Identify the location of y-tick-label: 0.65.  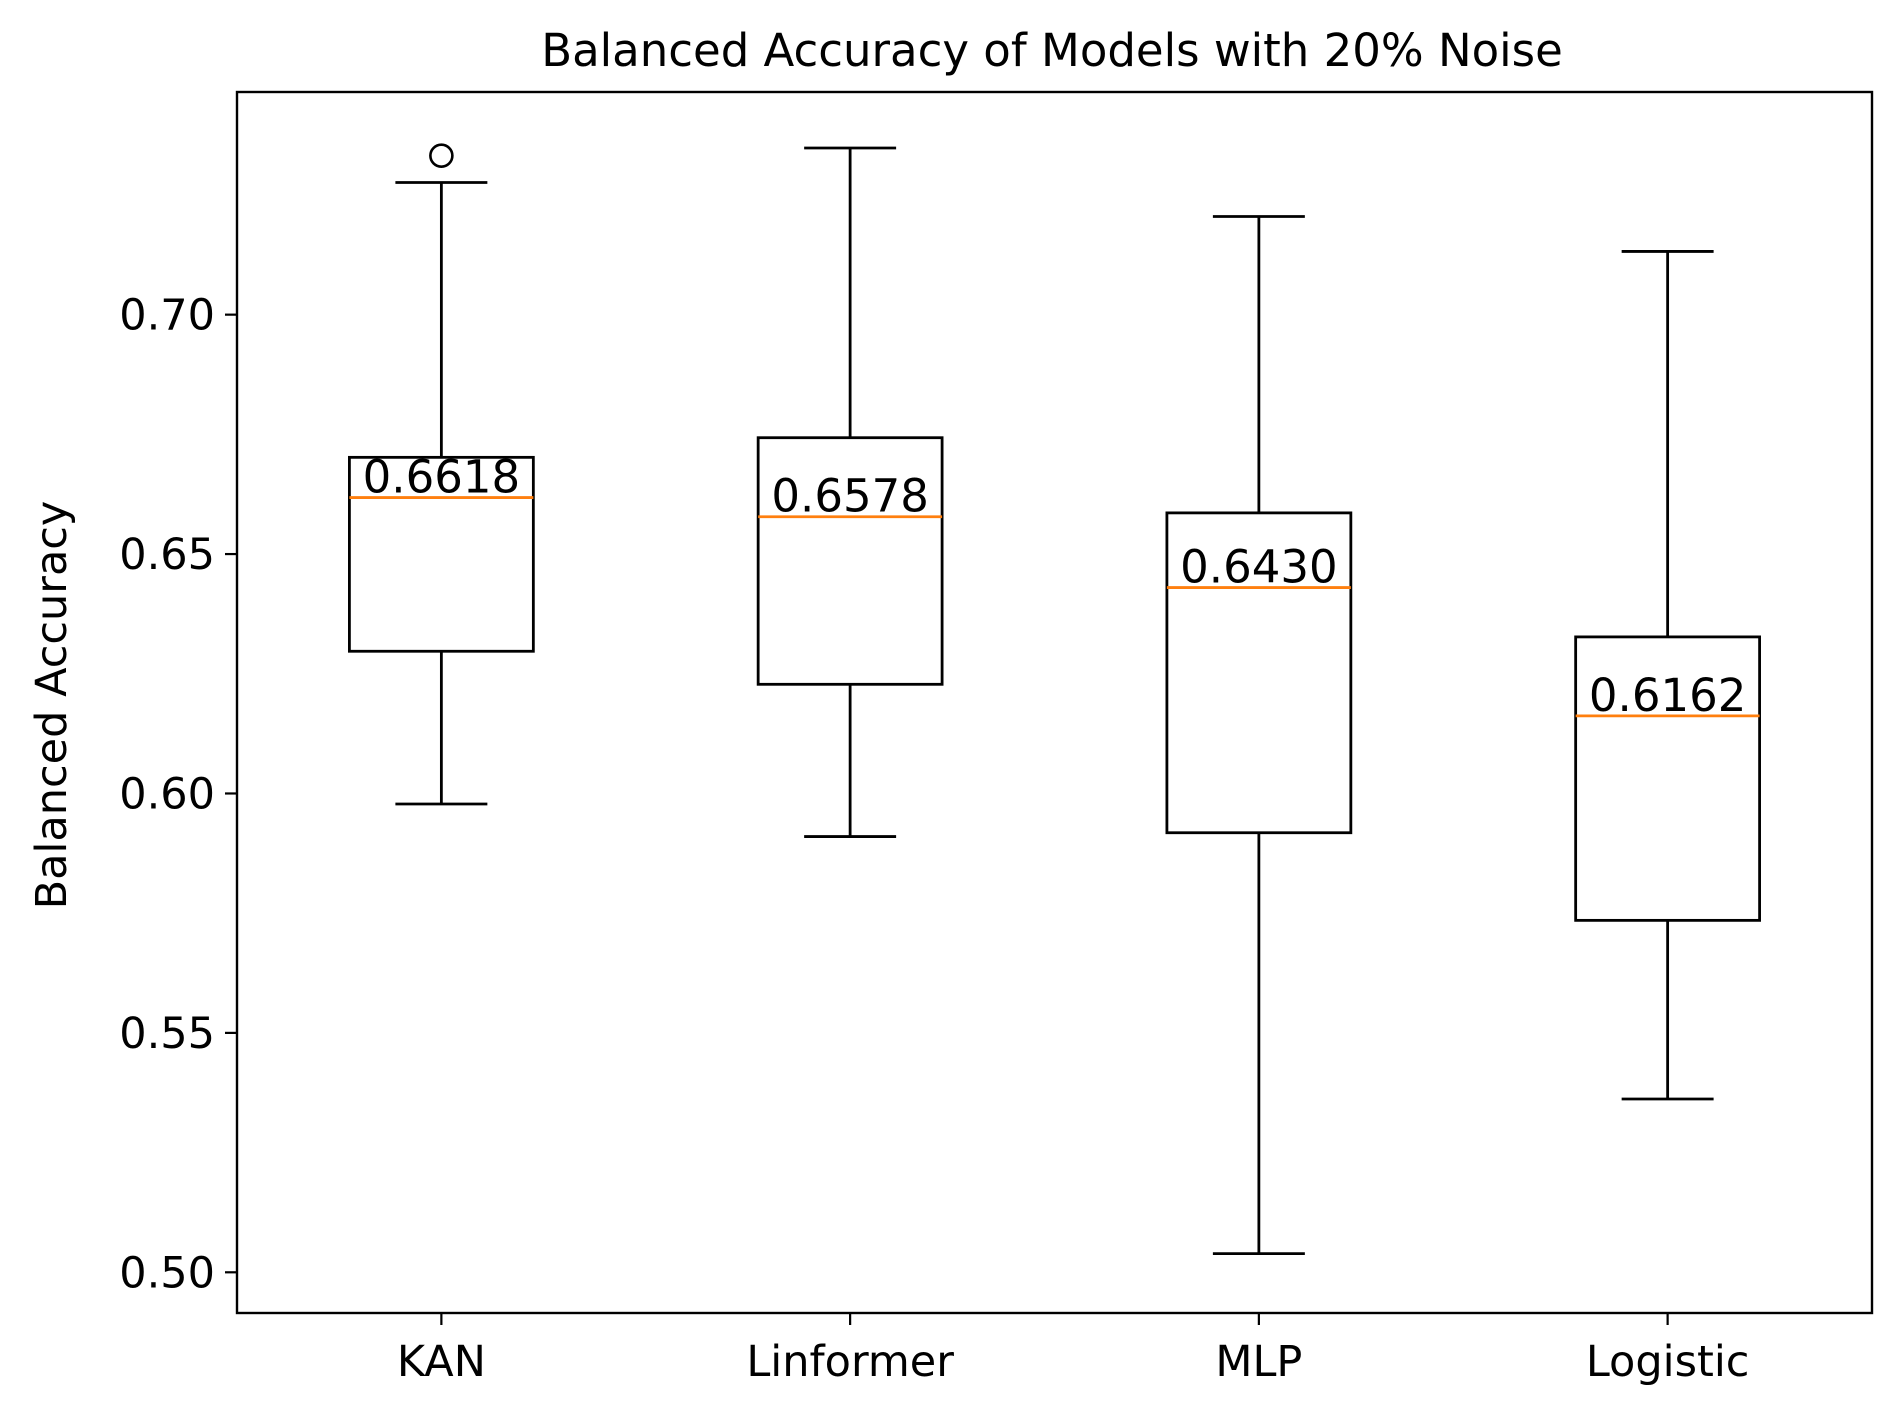
(167, 555).